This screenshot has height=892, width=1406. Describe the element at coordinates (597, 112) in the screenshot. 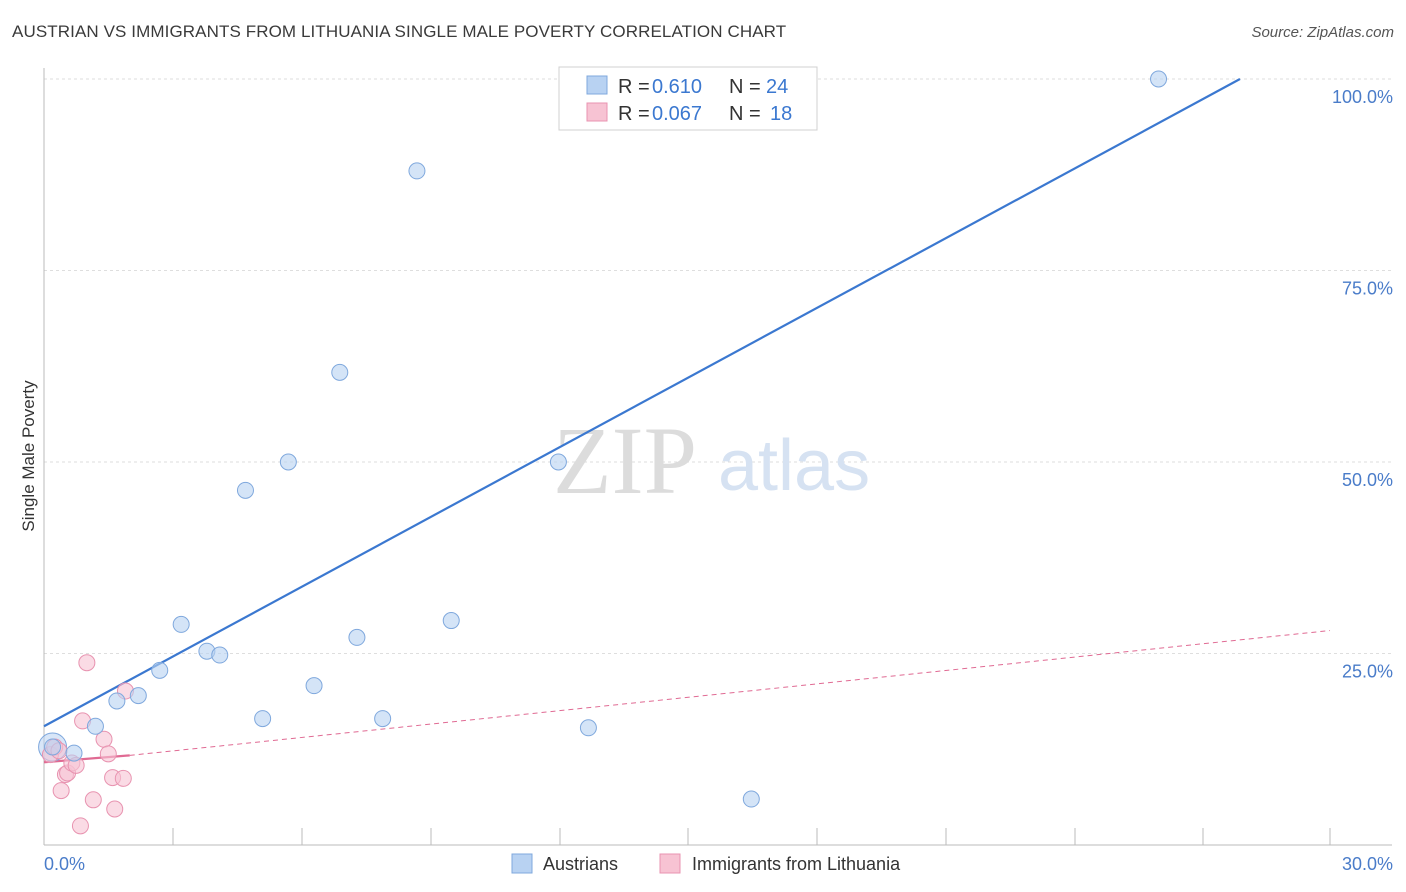

I see `legend-swatch-lithuania` at that location.